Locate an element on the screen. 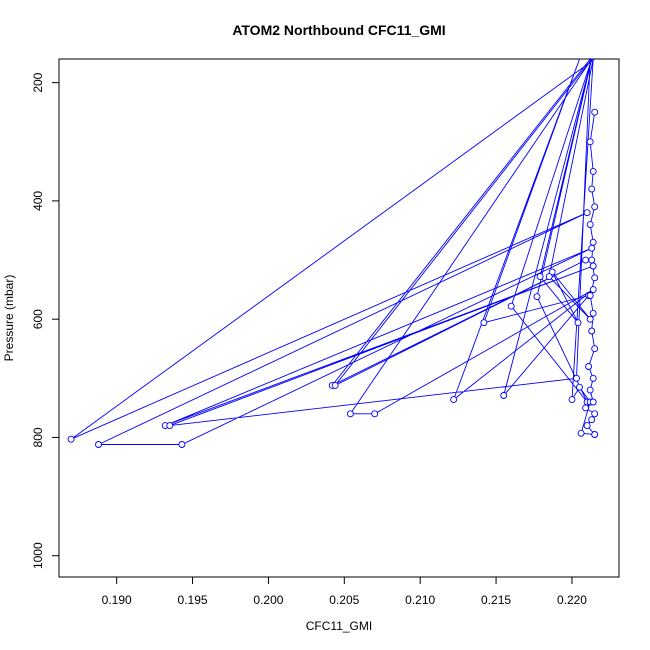  x-tick-label: 0.195 is located at coordinates (193, 600).